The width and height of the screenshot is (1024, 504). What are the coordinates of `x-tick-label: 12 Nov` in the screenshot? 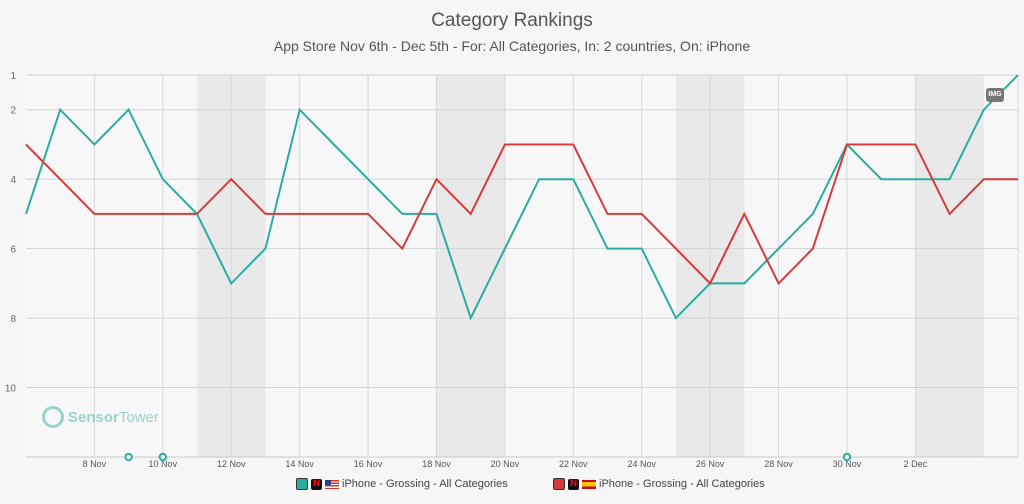 It's located at (231, 464).